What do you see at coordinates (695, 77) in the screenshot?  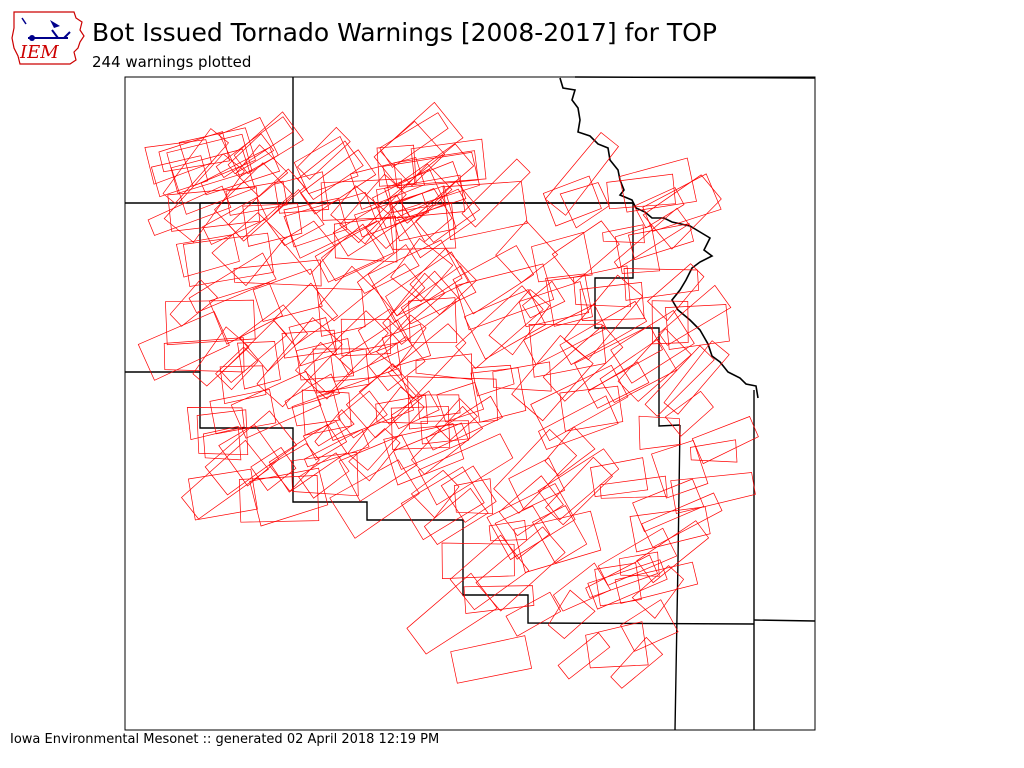 I see `state-line-top-east` at bounding box center [695, 77].